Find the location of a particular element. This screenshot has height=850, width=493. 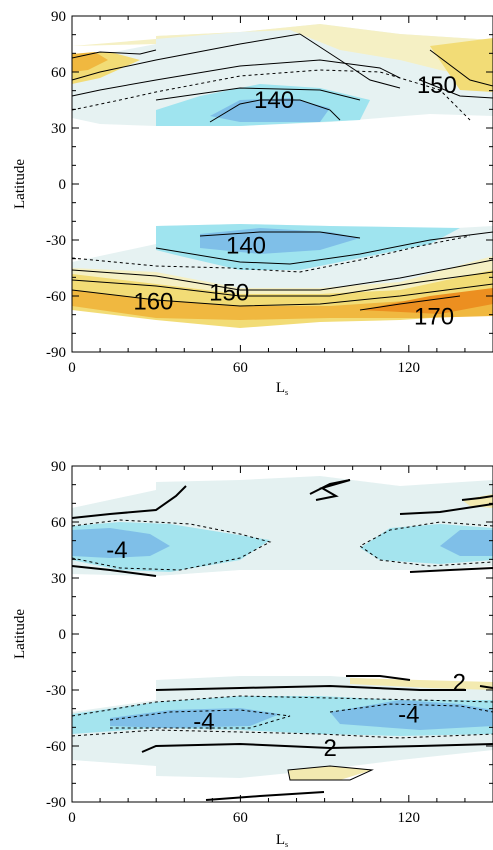

bottom-south-pos-fill is located at coordinates (421, 684).